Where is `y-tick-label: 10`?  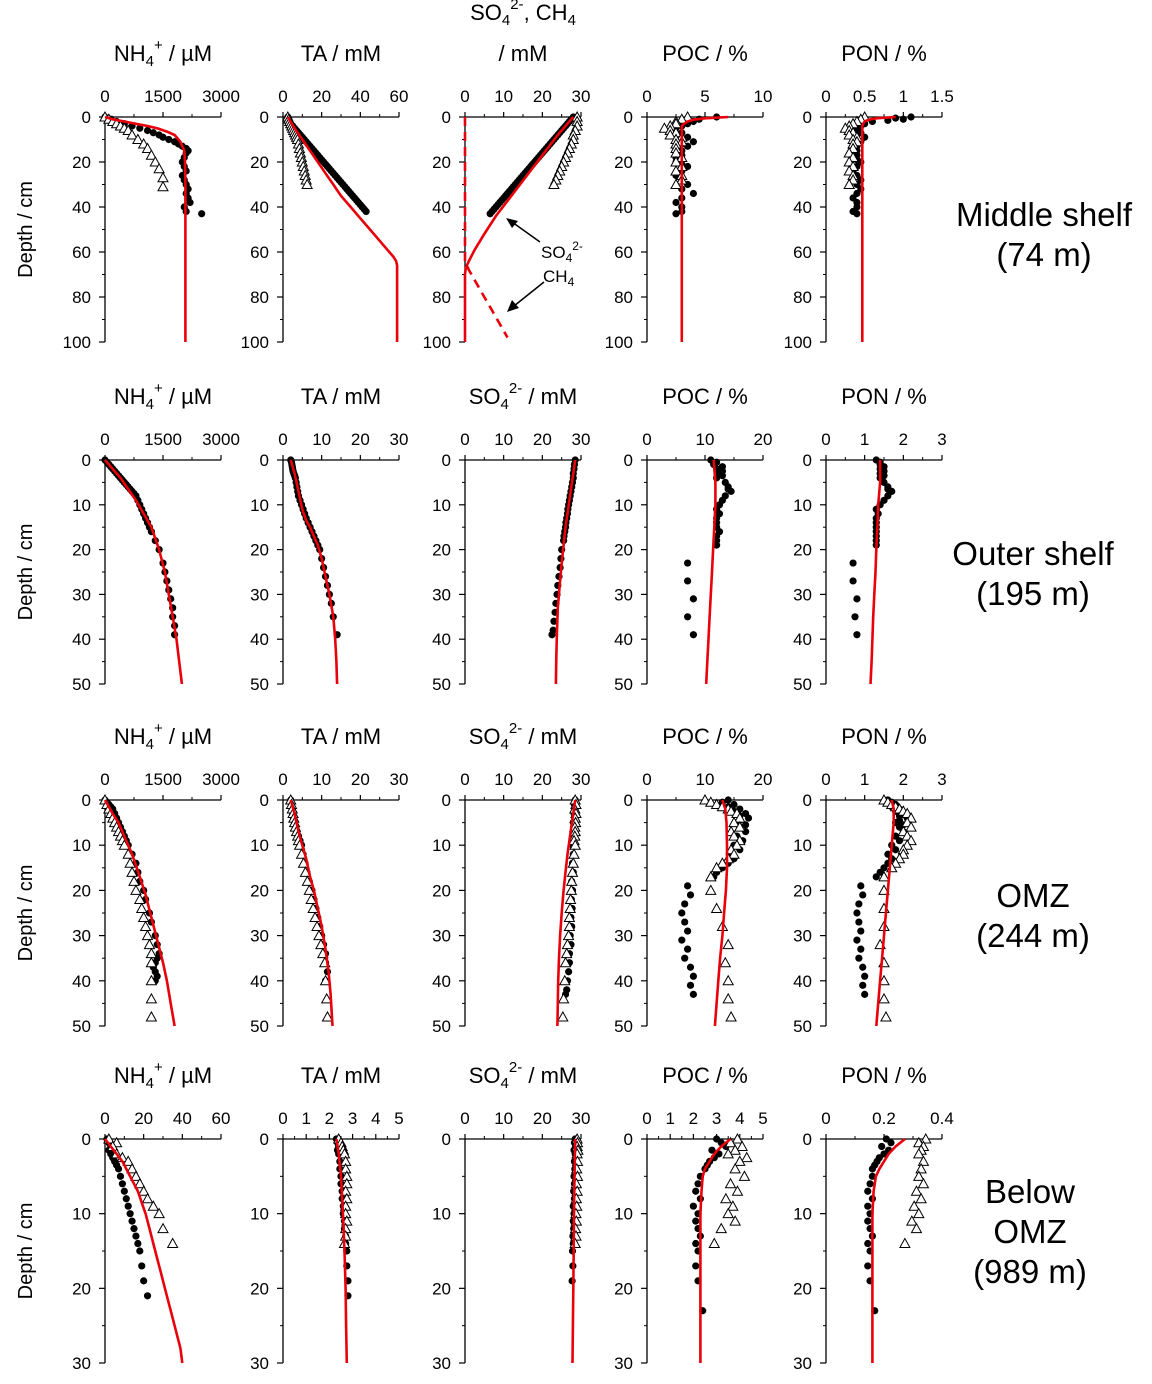
y-tick-label: 10 is located at coordinates (259, 505).